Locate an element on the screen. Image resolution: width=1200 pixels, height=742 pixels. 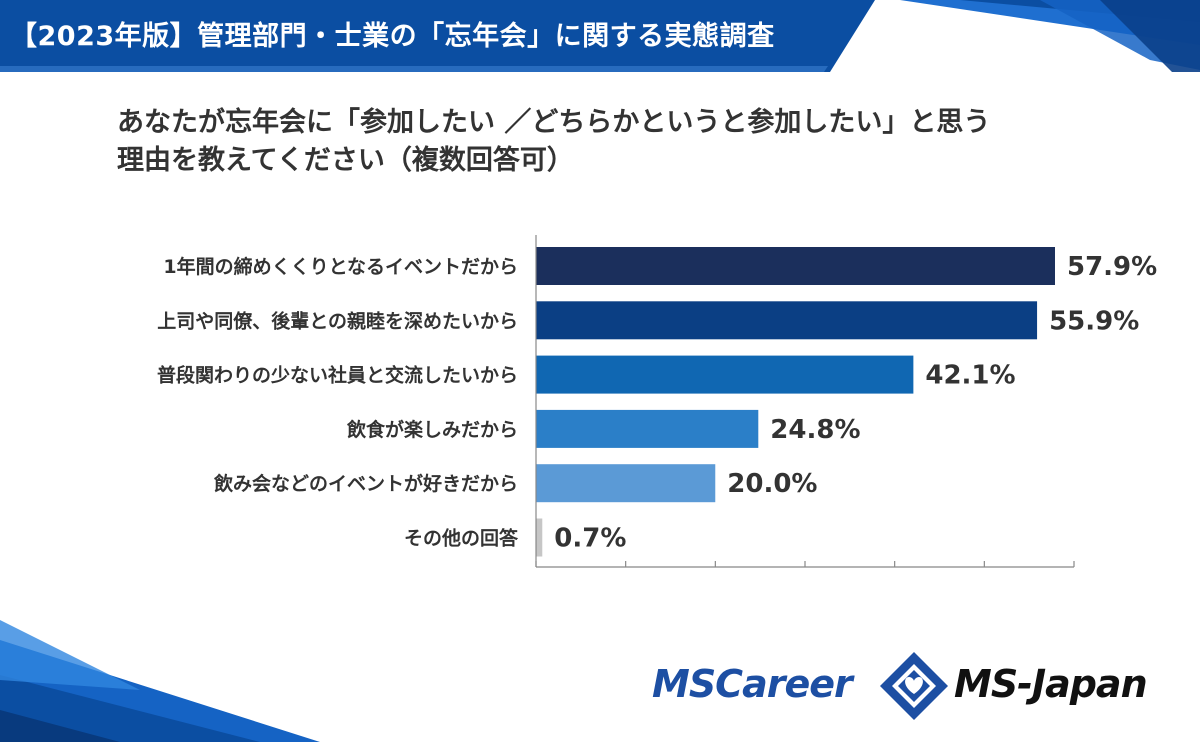
value-label-1: 55.9% is located at coordinates (1094, 321).